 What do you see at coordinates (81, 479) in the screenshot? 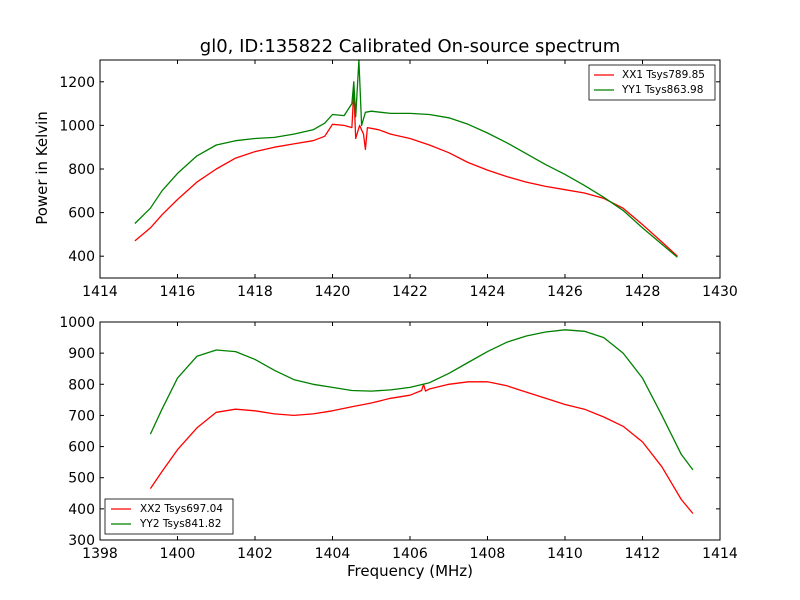
I see `bottom-chart-y-tick-label: 500` at bounding box center [81, 479].